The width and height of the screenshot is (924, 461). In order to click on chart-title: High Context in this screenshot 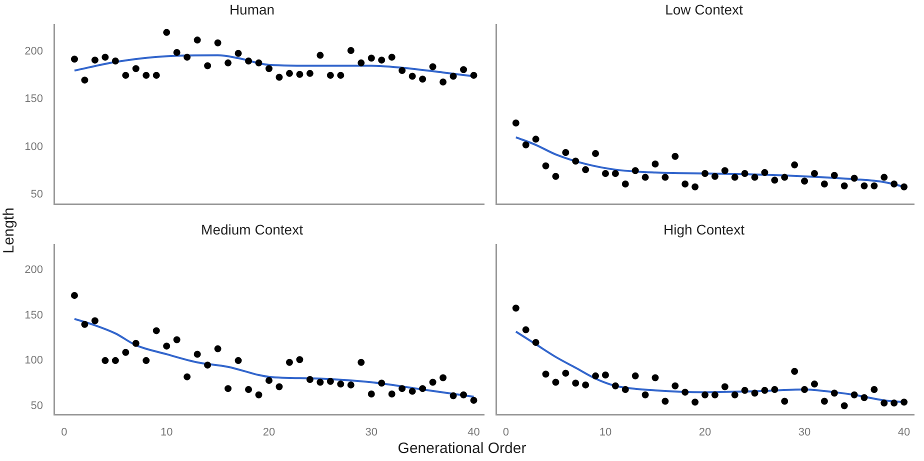, I will do `click(704, 229)`.